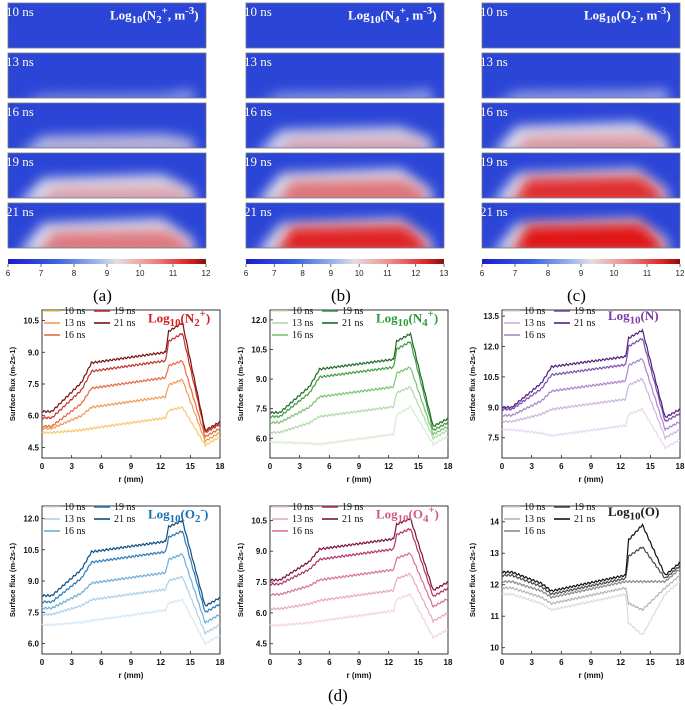 This screenshot has height=710, width=685. What do you see at coordinates (633, 317) in the screenshot?
I see `chart-title: Log10(N)` at bounding box center [633, 317].